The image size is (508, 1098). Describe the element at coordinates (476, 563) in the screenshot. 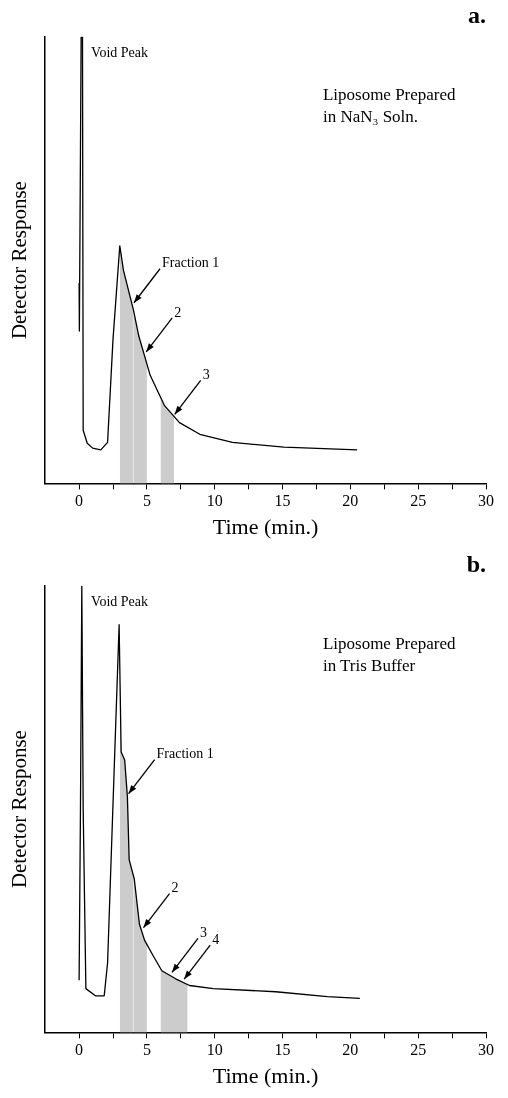

I see `chart-title: b.` at that location.